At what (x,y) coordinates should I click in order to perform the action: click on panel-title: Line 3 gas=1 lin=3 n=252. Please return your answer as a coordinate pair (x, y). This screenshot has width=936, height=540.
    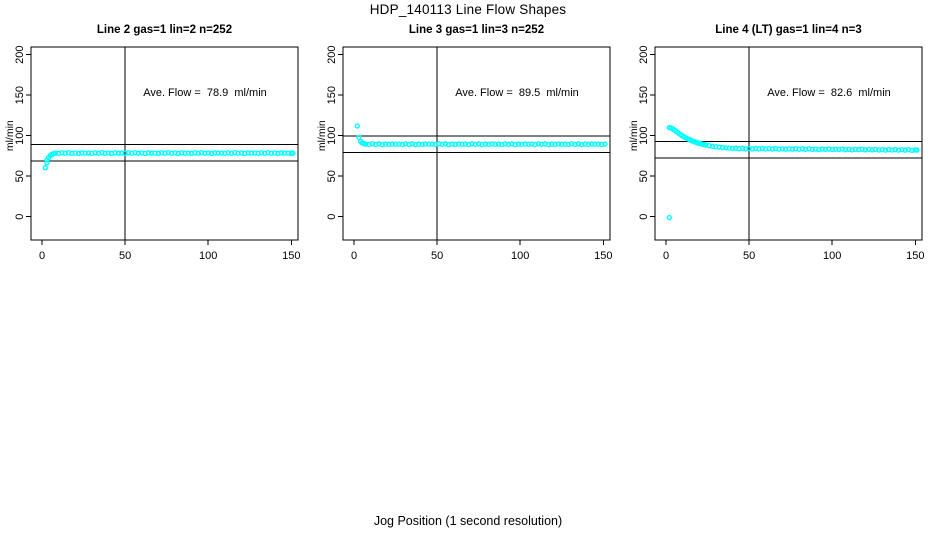
    Looking at the image, I should click on (476, 30).